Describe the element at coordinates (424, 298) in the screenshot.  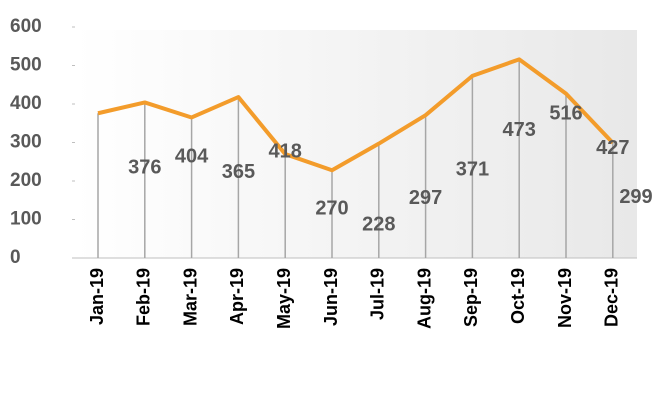
I see `x-tick-label: Aug-19` at that location.